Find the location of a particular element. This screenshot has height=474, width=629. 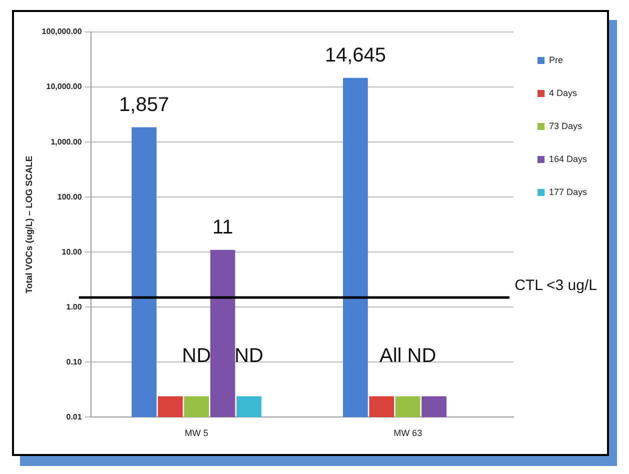

data-label: 11 is located at coordinates (223, 227).